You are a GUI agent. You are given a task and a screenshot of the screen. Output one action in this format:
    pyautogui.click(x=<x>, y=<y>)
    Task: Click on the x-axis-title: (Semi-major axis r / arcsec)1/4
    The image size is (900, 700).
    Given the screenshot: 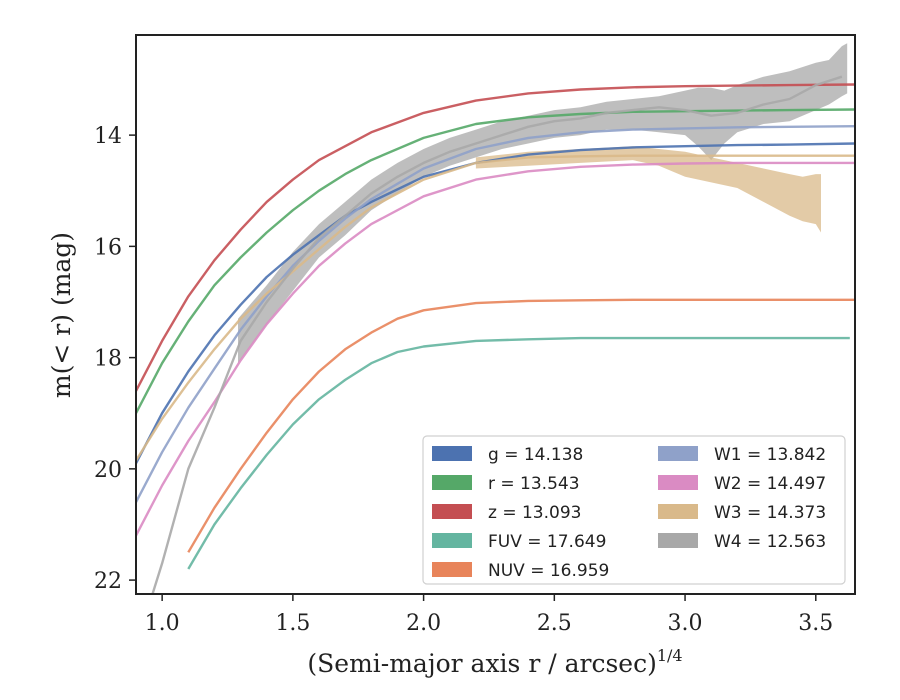 What is the action you would take?
    pyautogui.click(x=494, y=662)
    